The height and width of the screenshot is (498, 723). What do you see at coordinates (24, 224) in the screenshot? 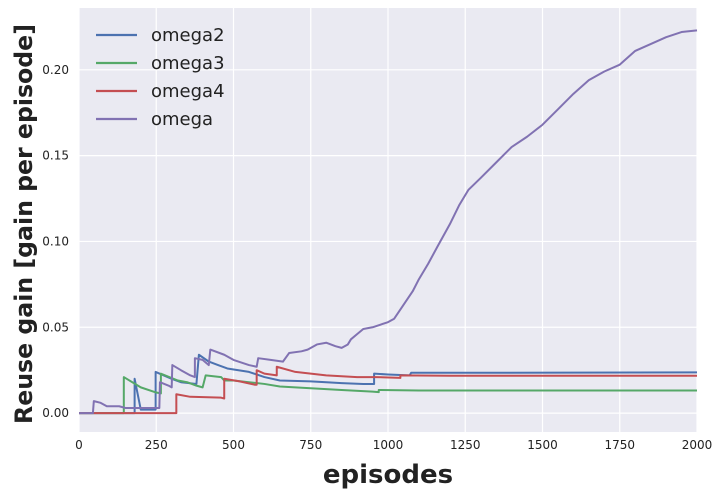
I see `y-axis-label: Reuse gain [gain per episode]` at bounding box center [24, 224].